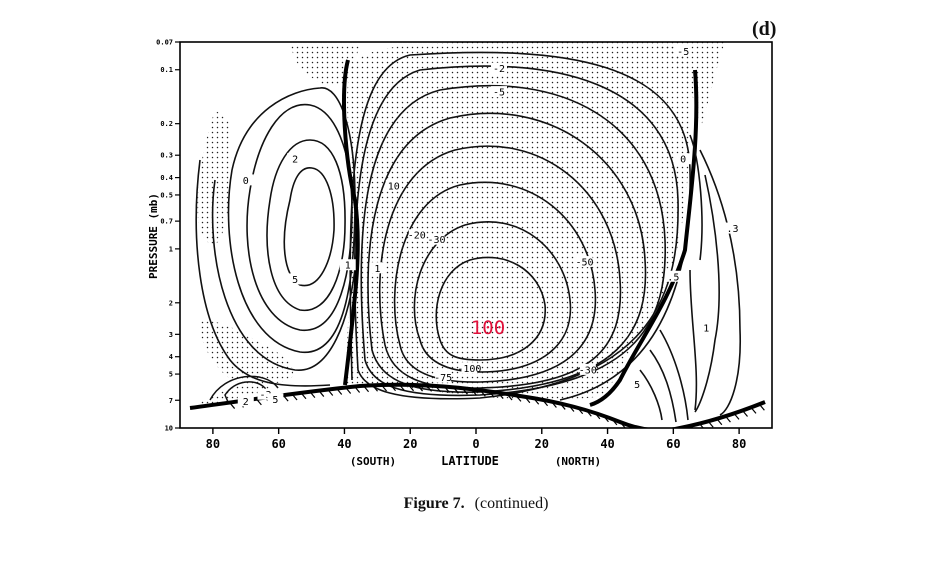 This screenshot has width=952, height=571. What do you see at coordinates (166, 178) in the screenshot?
I see `y-tick-label-4: 0.4` at bounding box center [166, 178].